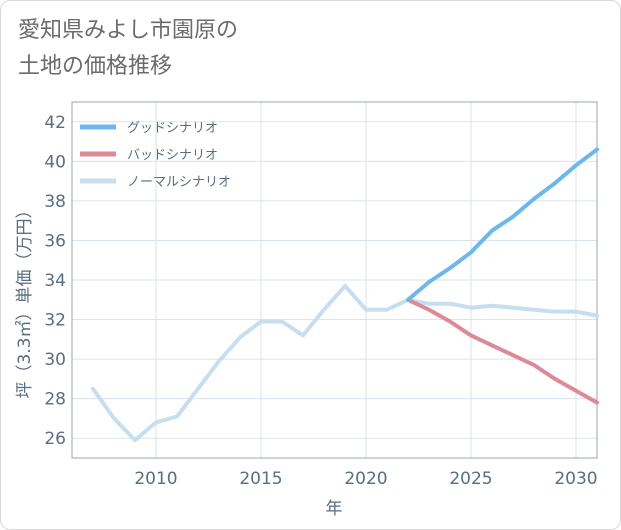  Describe the element at coordinates (172, 155) in the screenshot. I see `legend-label-bad: バッドシナリオ` at that location.